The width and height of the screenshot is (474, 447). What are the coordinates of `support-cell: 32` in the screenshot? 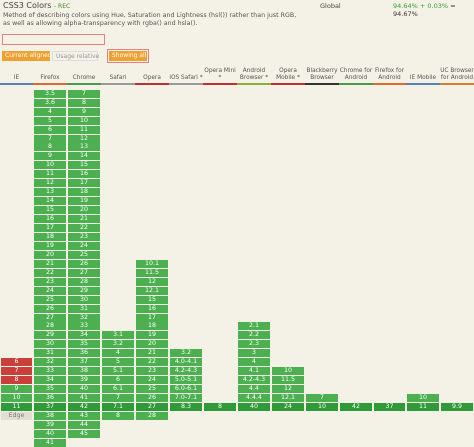 It's located at (50, 362).